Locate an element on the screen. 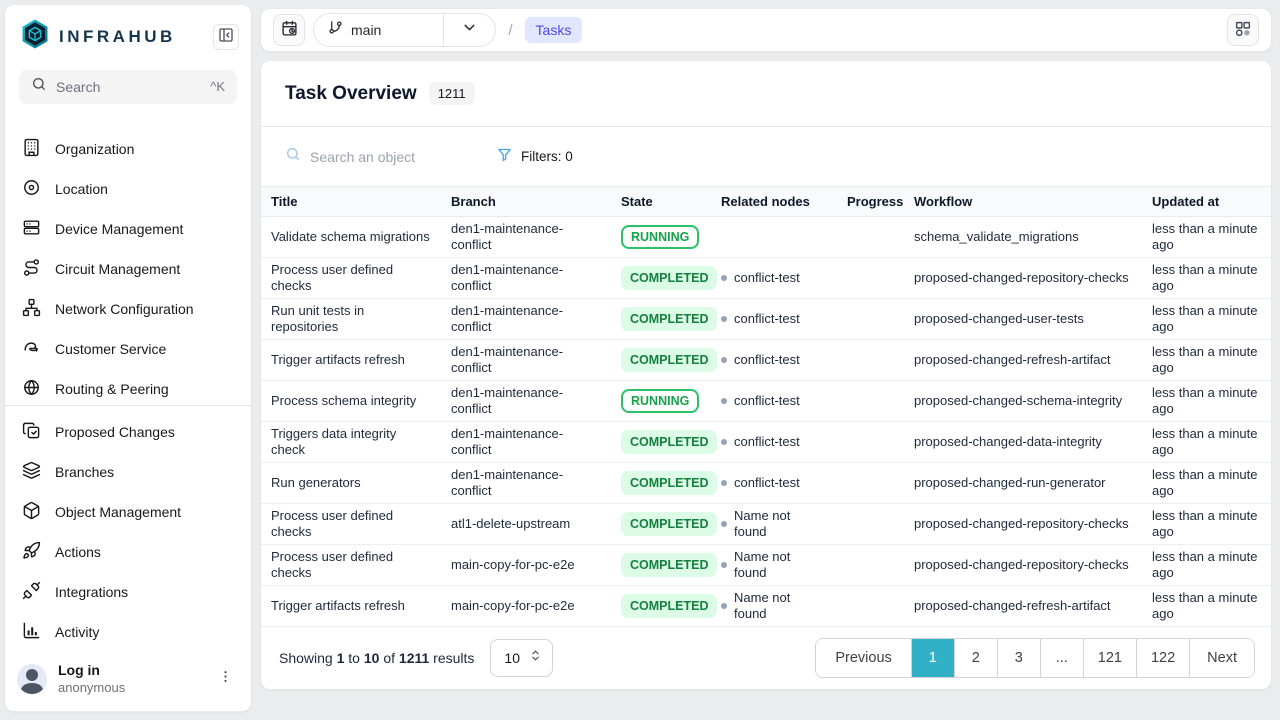 Image resolution: width=1280 pixels, height=720 pixels. sidebar-item-label: Activity is located at coordinates (77, 632).